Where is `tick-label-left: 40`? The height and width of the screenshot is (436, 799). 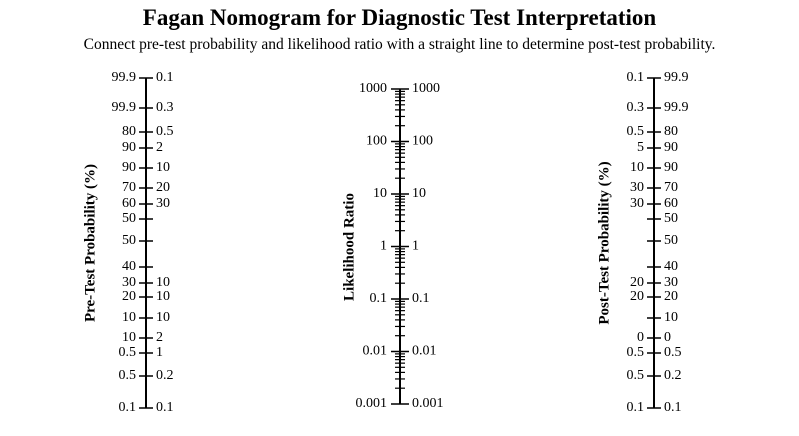
tick-label-left: 40 is located at coordinates (129, 266).